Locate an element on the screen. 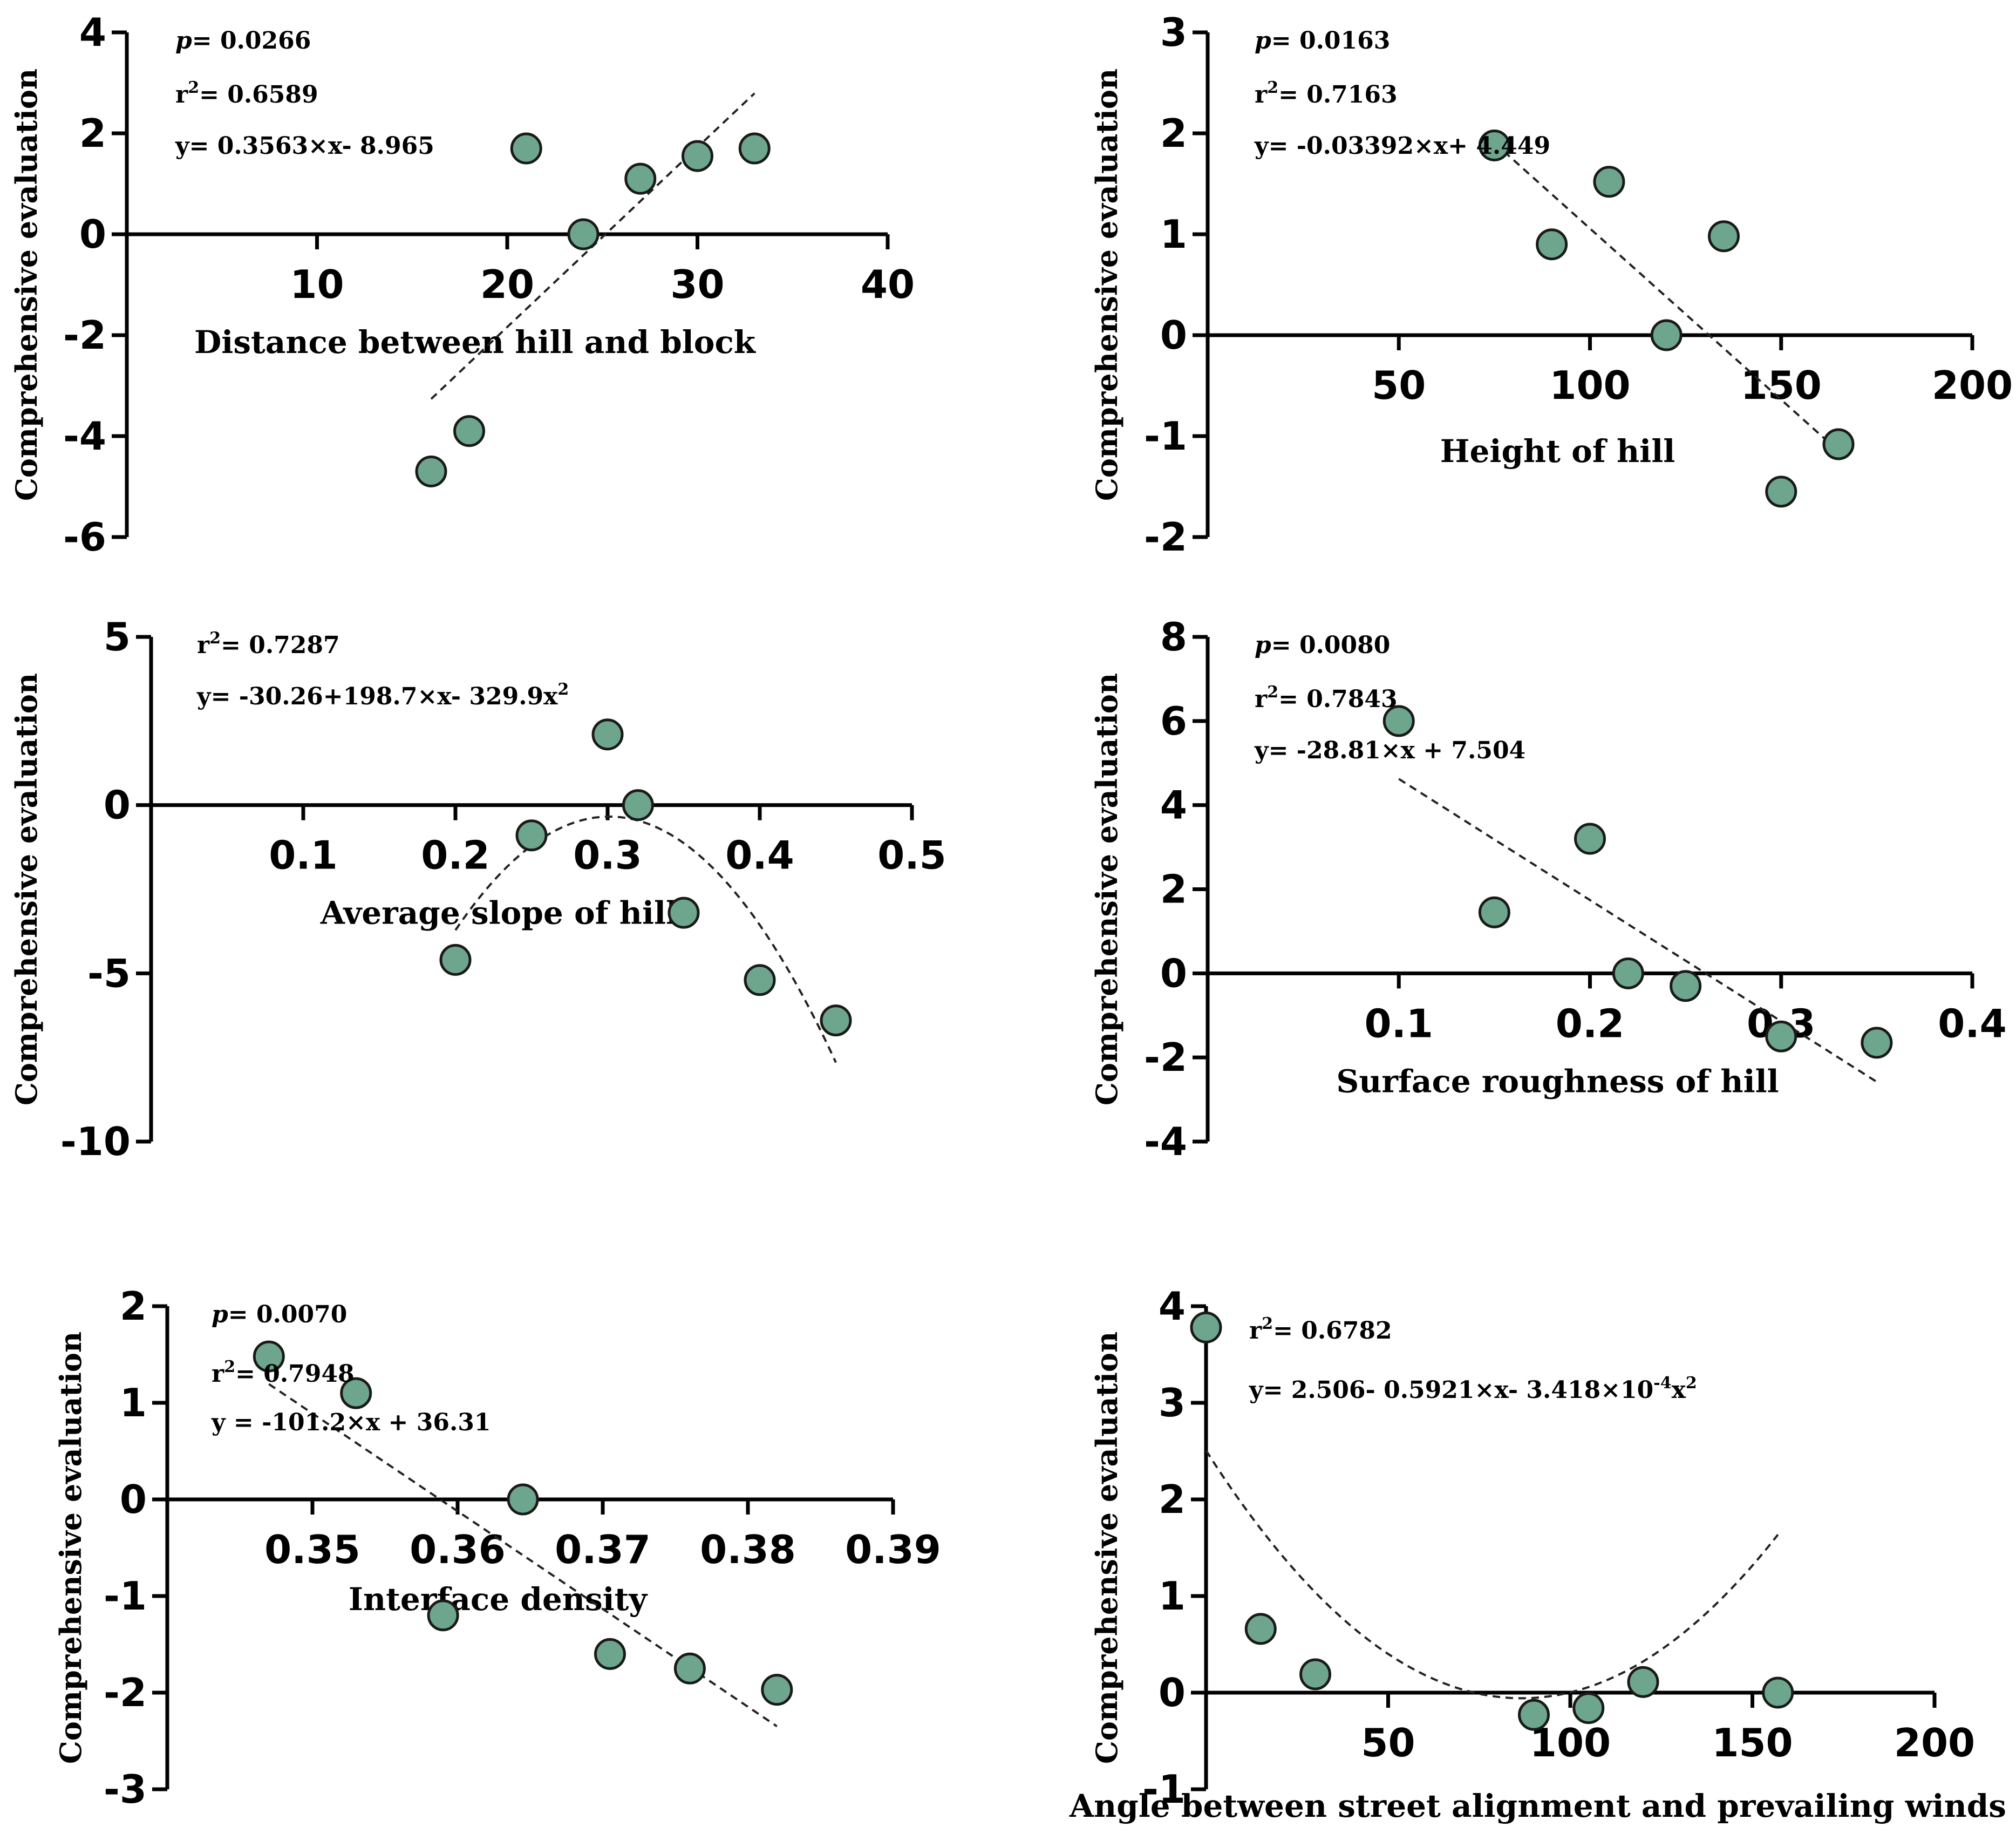  x-tick-label: 20 is located at coordinates (507, 284).